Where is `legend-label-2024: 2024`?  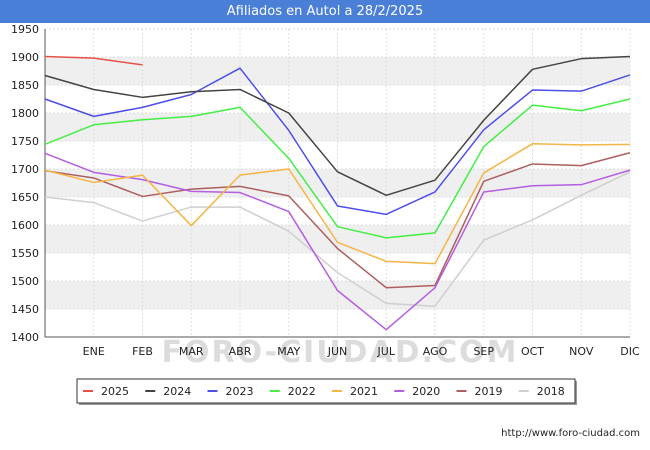
legend-label-2024: 2024 is located at coordinates (177, 391).